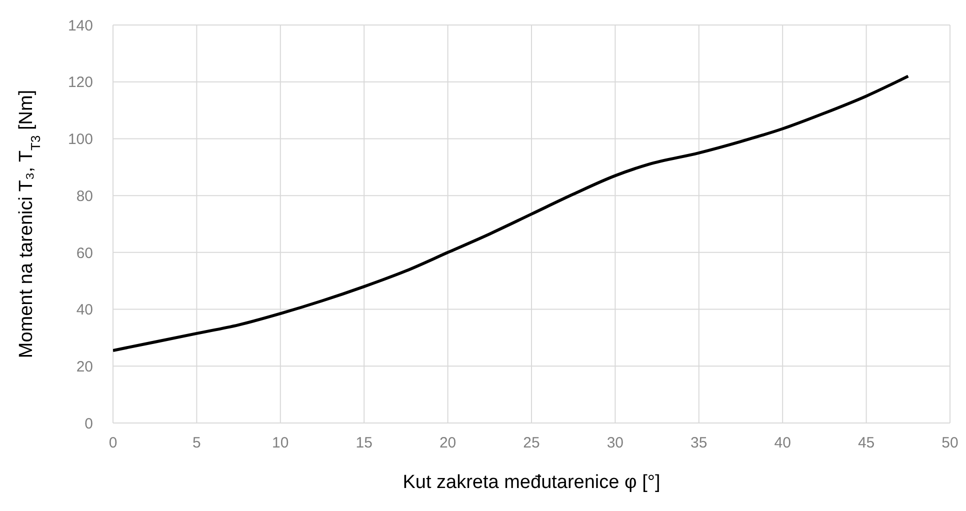  I want to click on x-tick-label: 15, so click(364, 443).